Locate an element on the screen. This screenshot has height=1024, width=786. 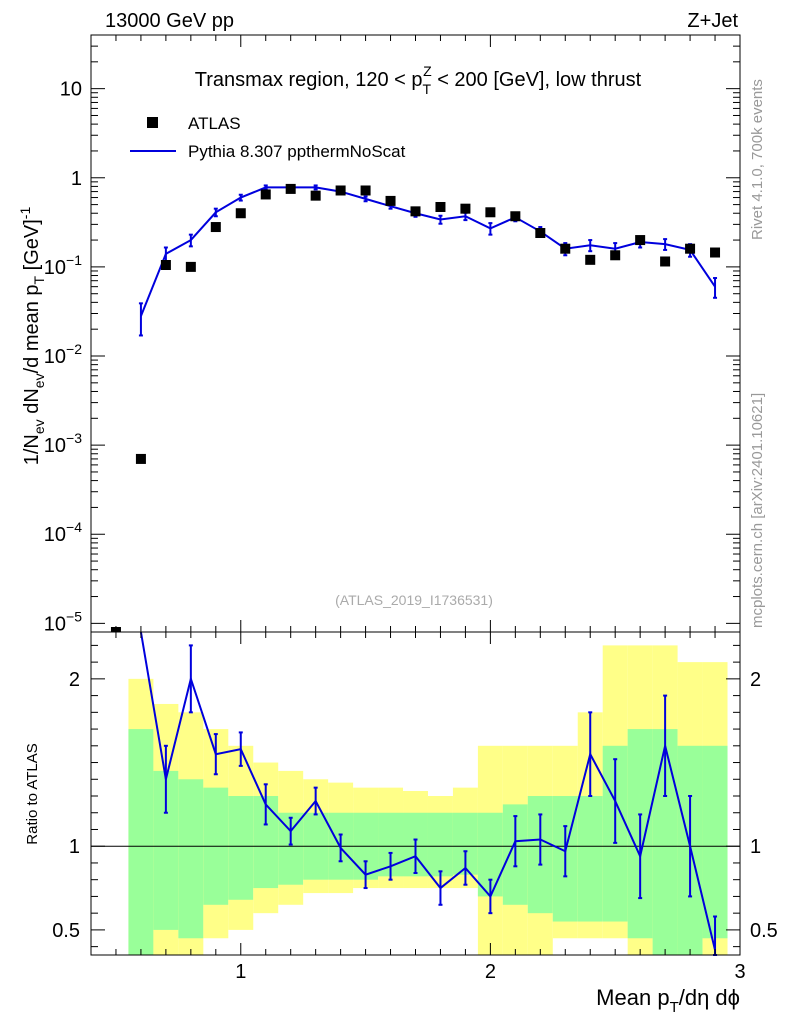
legend-atlas-label: ATLAS is located at coordinates (214, 123).